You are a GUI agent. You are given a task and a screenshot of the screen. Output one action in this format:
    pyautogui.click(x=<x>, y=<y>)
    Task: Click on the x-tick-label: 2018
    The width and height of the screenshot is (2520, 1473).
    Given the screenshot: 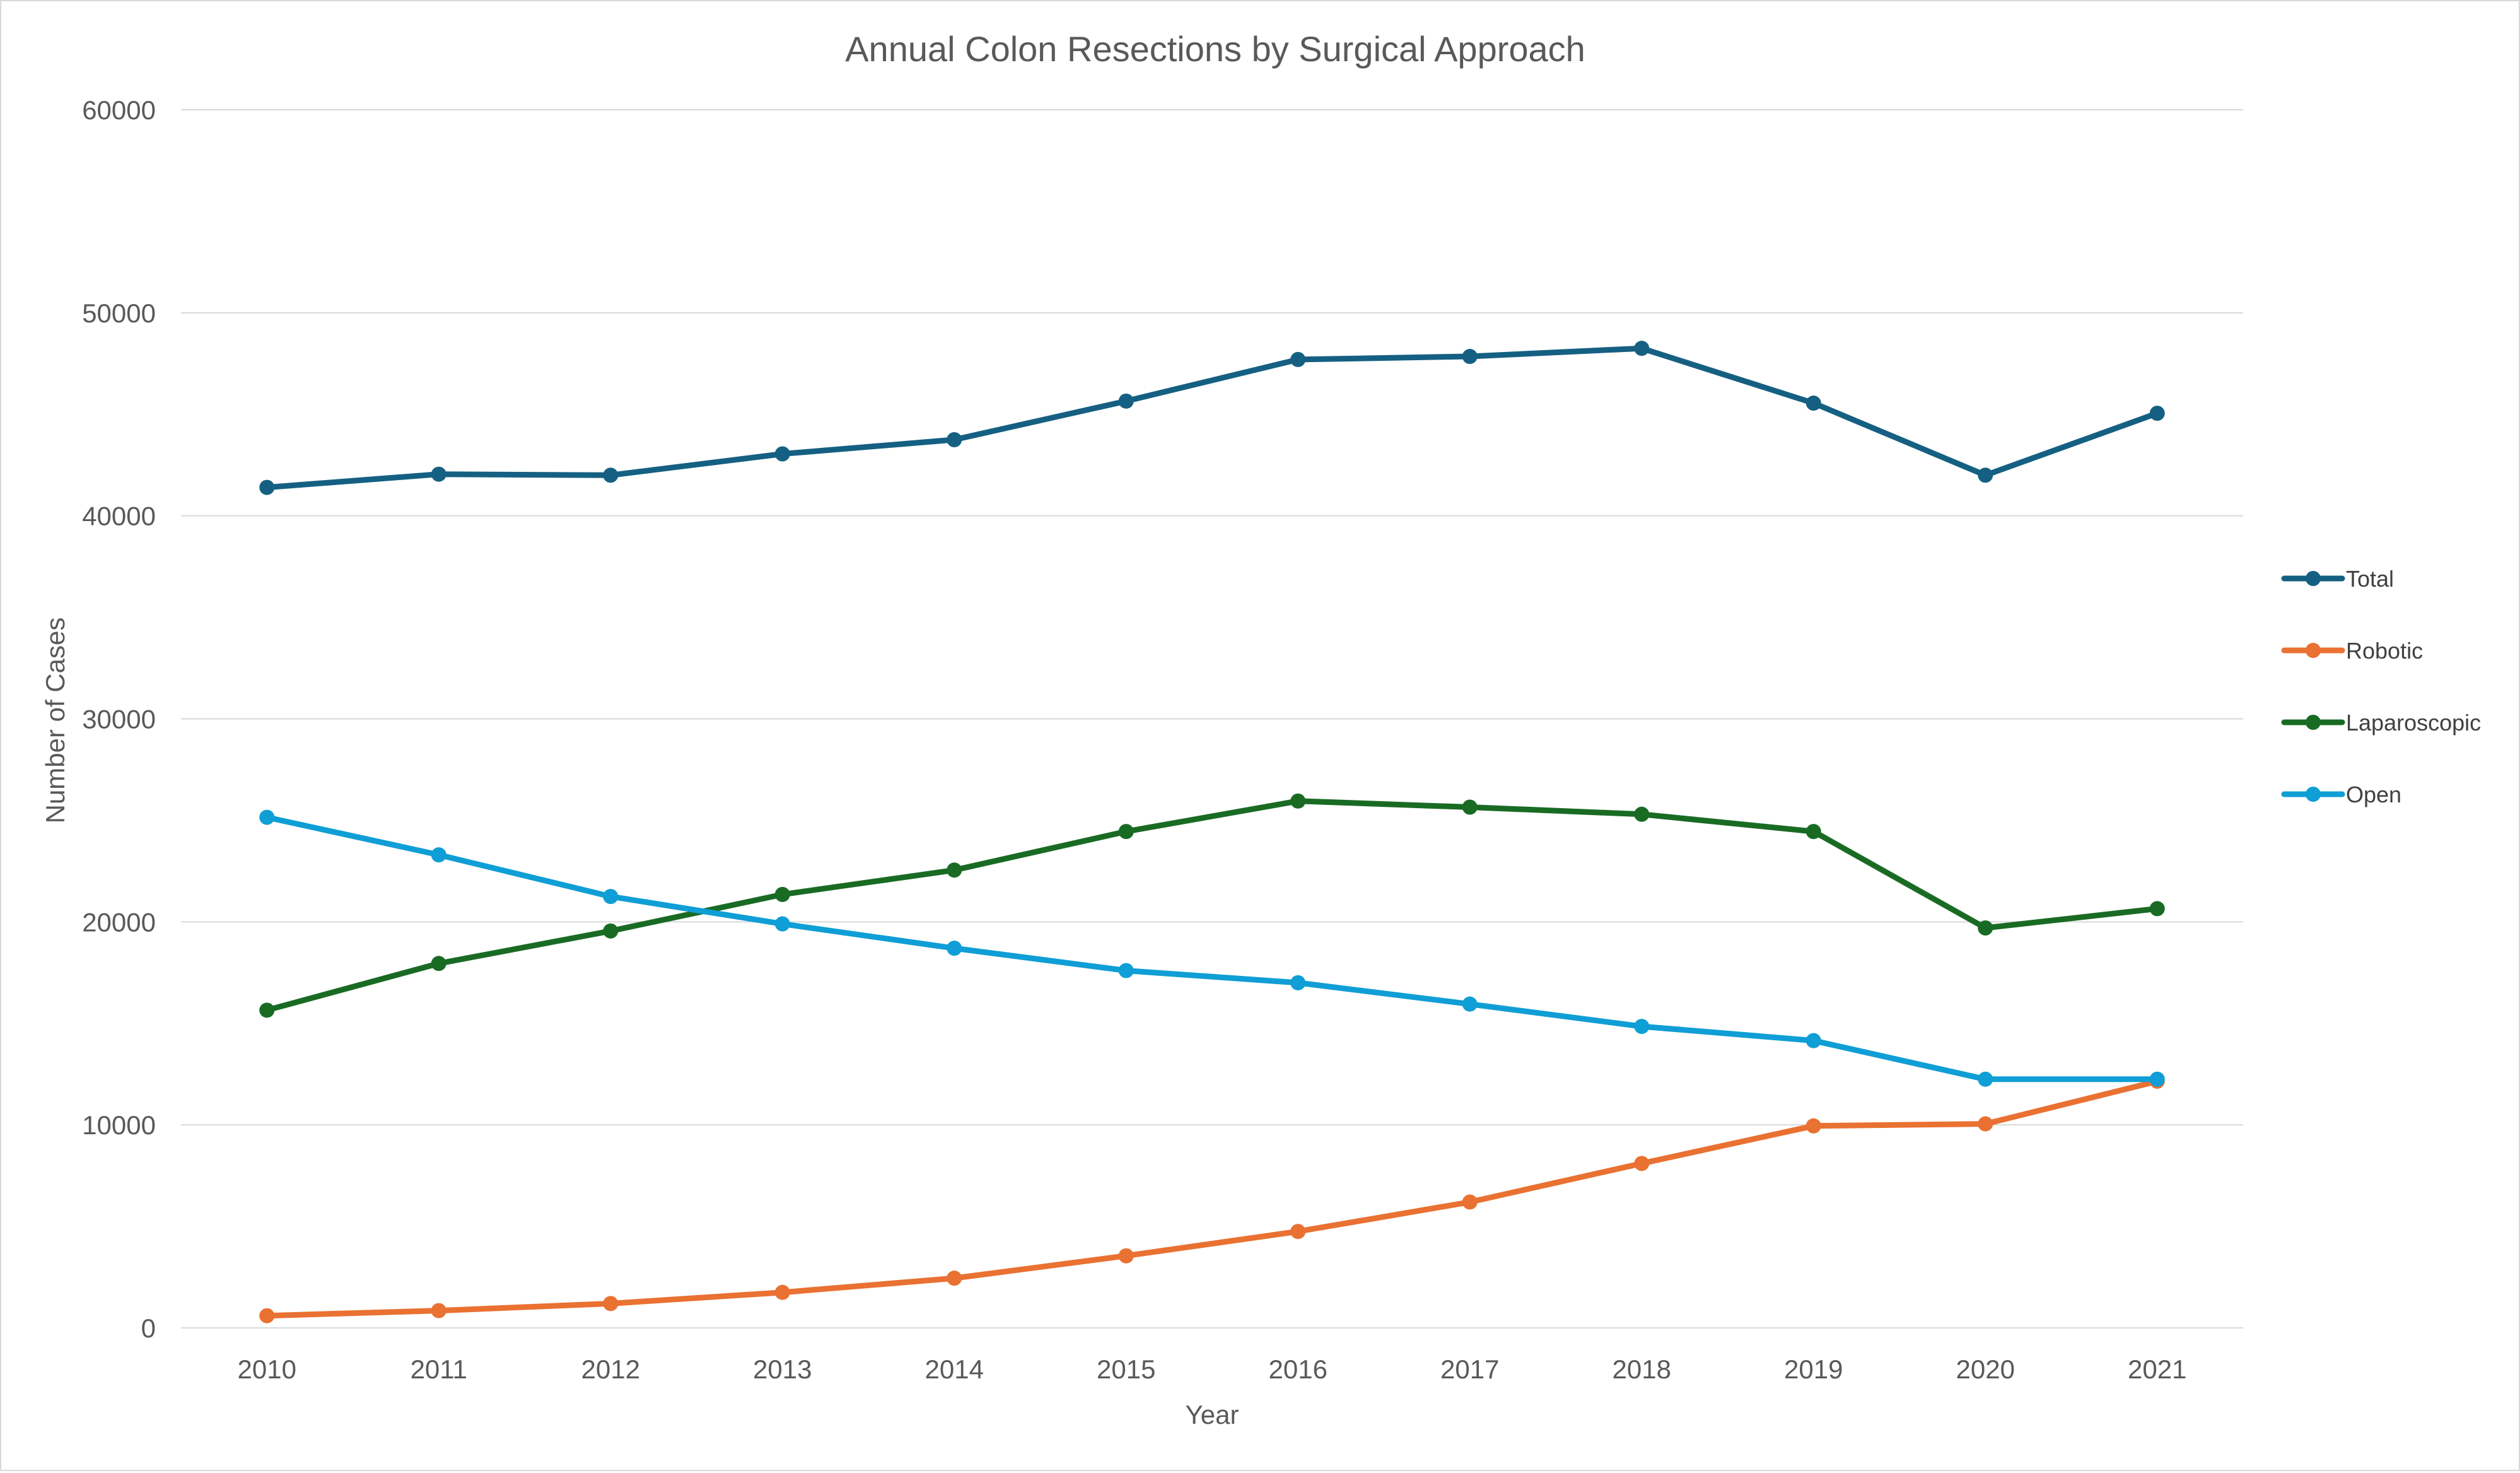 What is the action you would take?
    pyautogui.click(x=1642, y=1369)
    